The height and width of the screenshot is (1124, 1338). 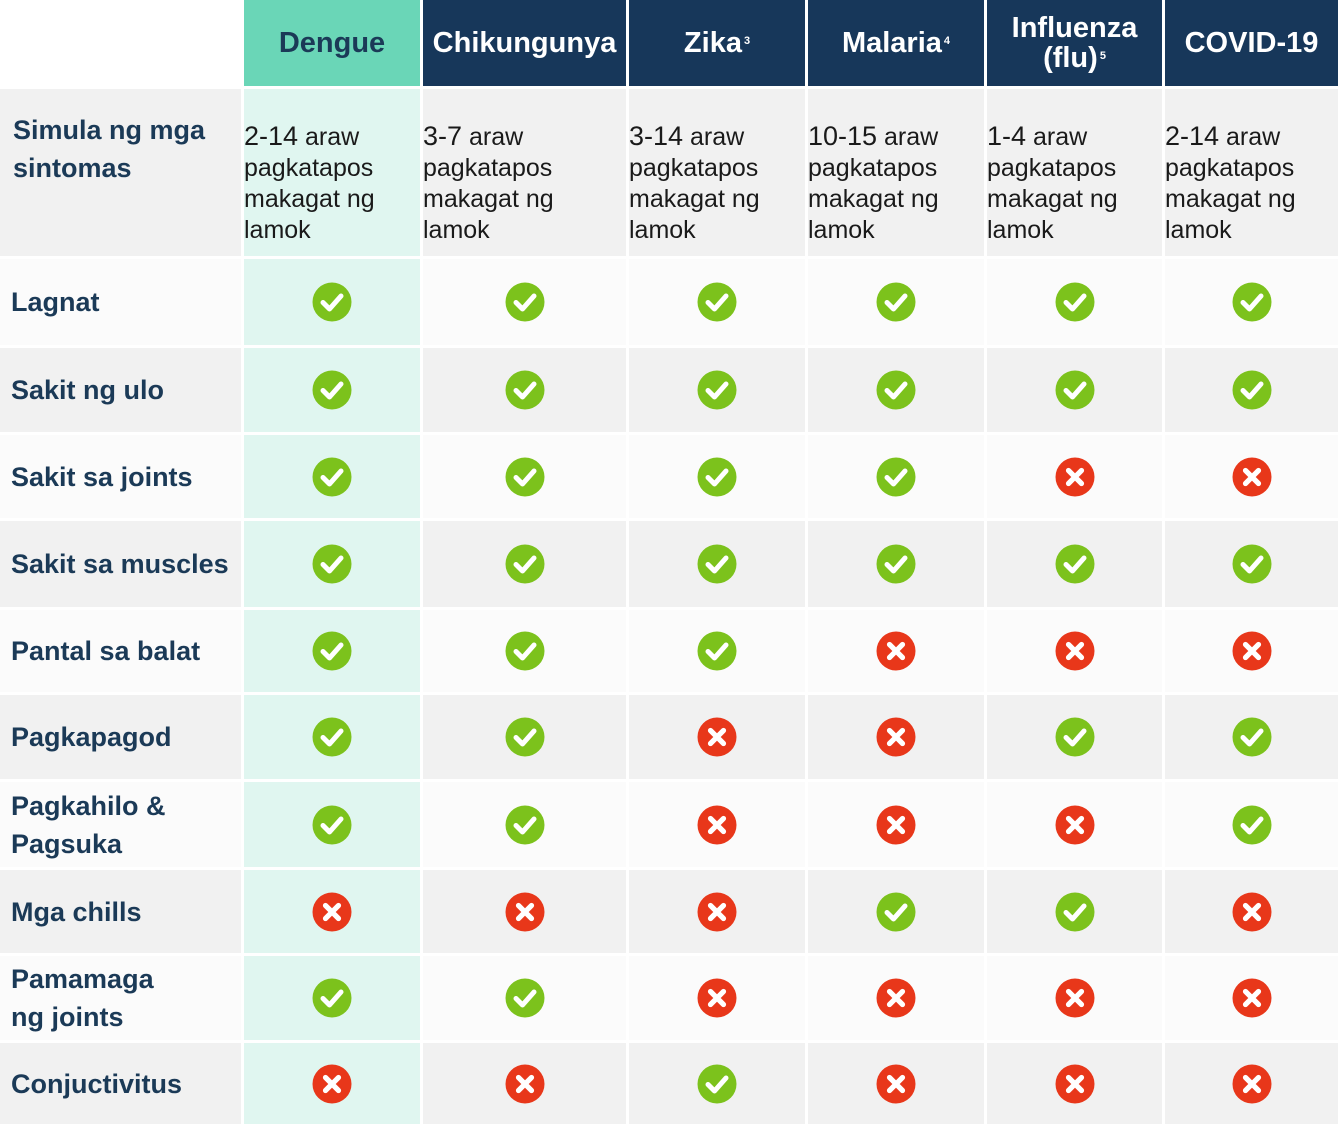 I want to click on row-label-text: Sakit sa muscles, so click(x=120, y=564).